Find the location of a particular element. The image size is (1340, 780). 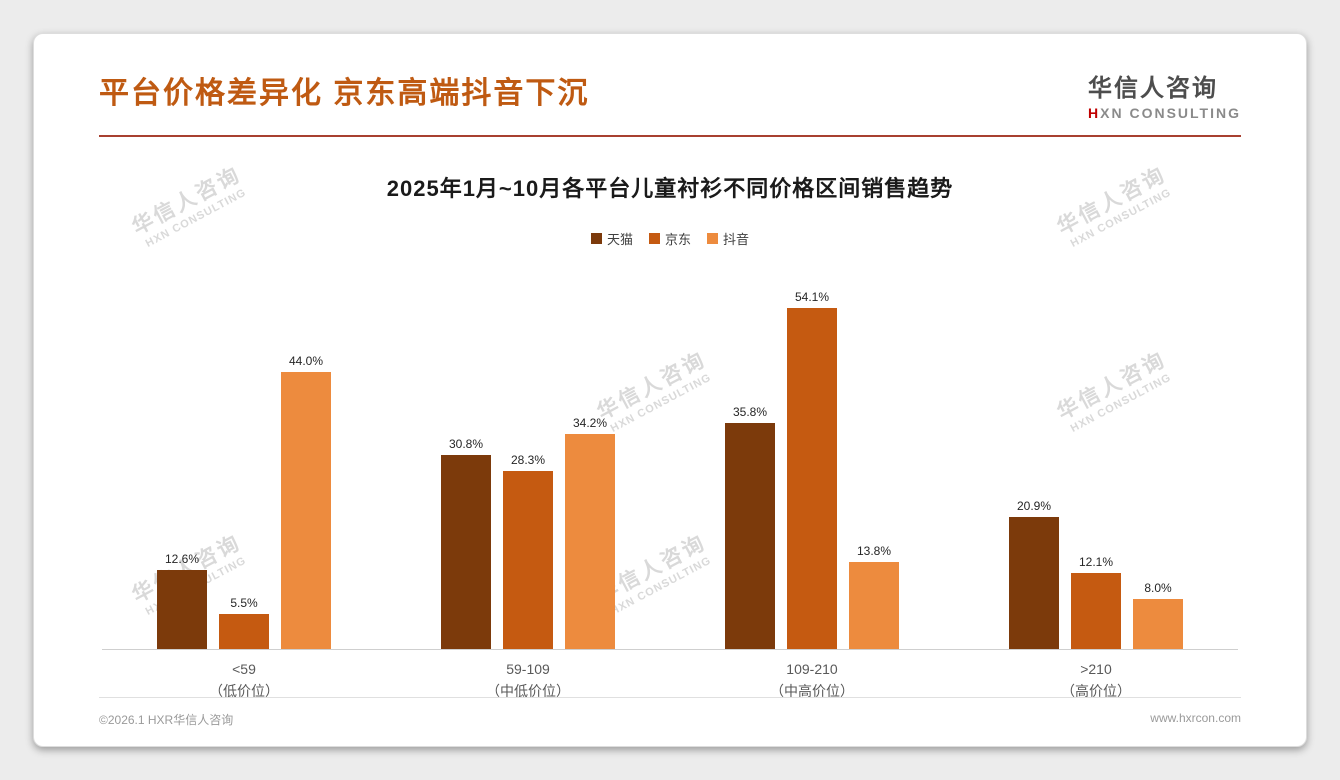

bar-group: 35.8% 54.1% 13.8% is located at coordinates (812, 469).